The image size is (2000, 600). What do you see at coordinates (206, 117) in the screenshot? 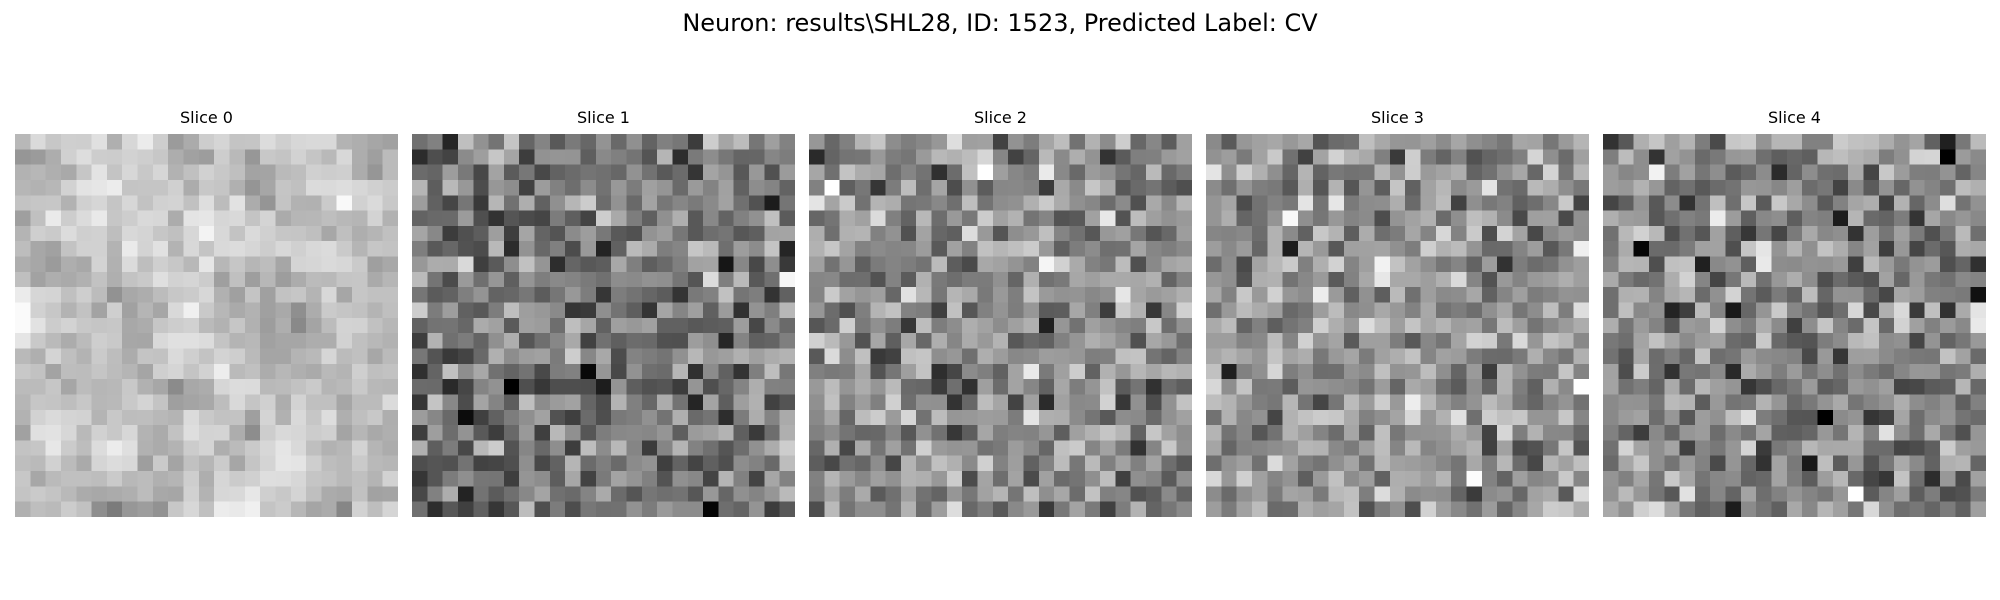
I see `slice-title: Slice 0` at bounding box center [206, 117].